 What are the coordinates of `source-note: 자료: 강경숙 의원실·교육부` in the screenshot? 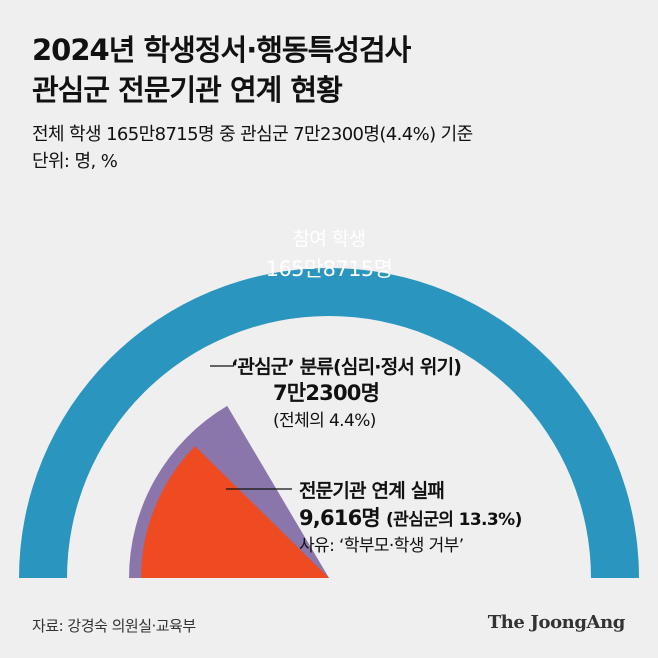 It's located at (114, 626).